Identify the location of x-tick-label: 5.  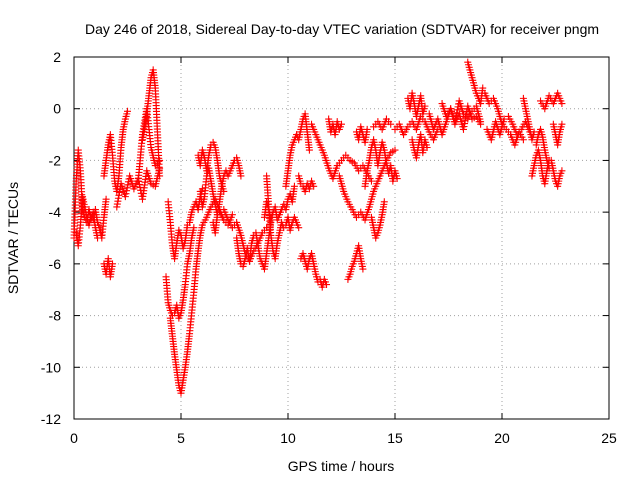
(181, 438).